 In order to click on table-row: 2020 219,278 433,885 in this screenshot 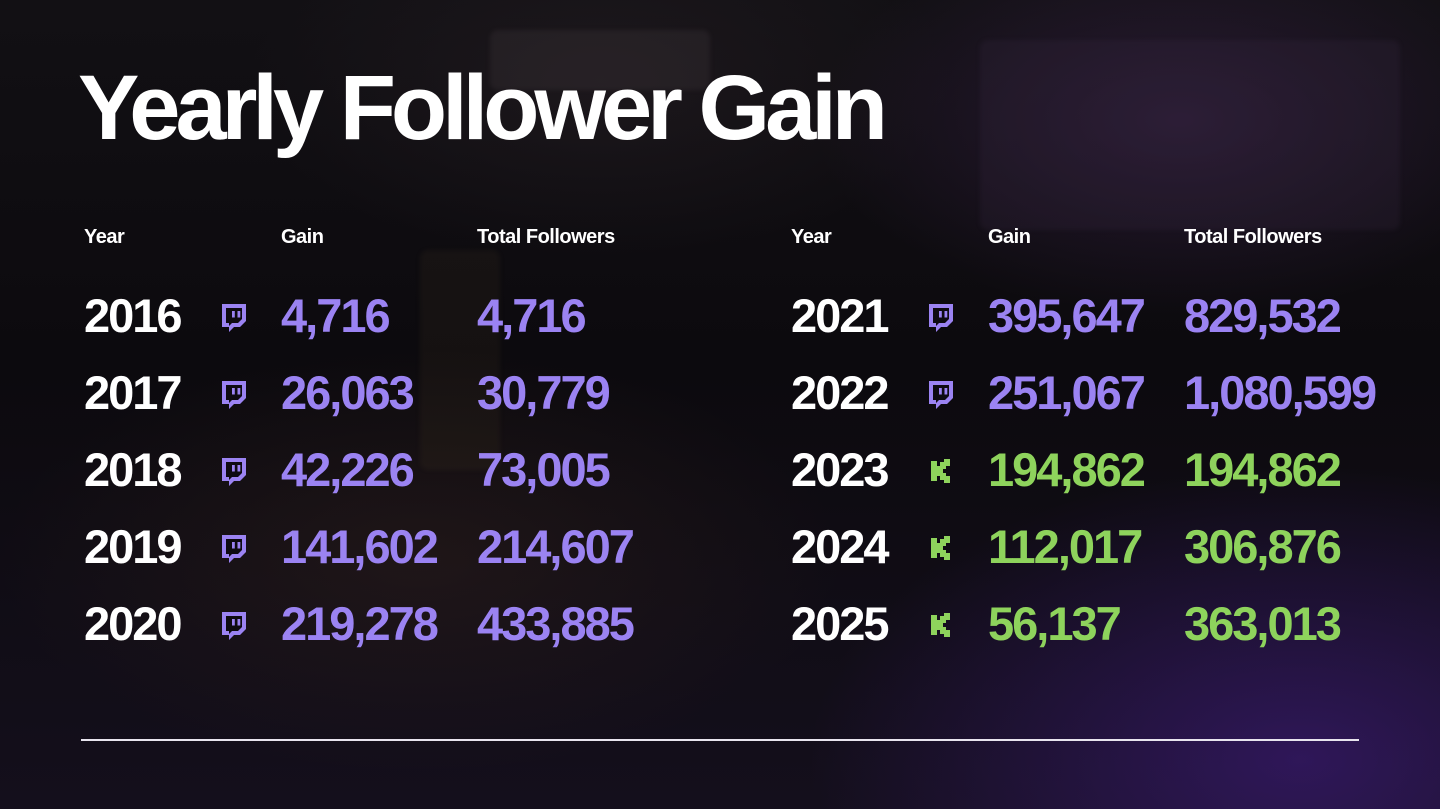, I will do `click(394, 624)`.